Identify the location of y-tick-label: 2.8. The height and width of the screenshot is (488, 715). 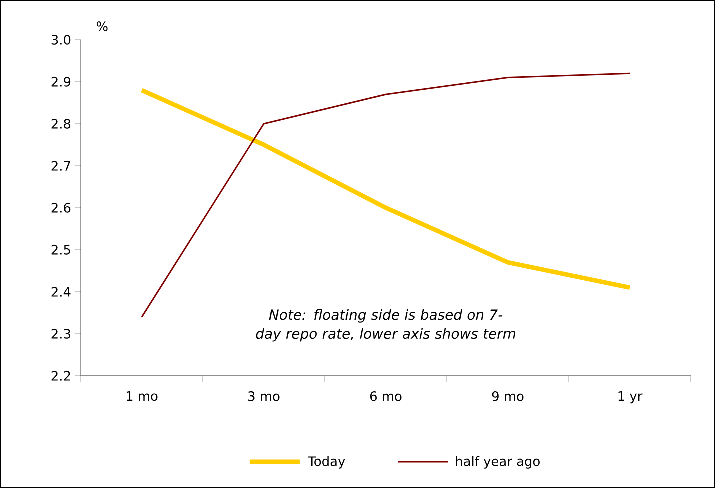
(61, 124).